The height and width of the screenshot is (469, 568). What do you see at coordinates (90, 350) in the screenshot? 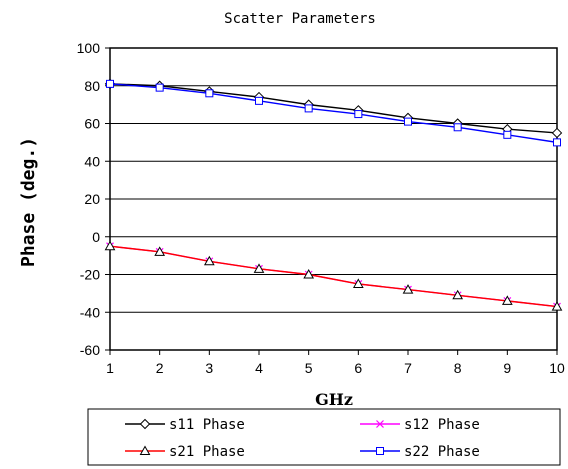
I see `y-tick-label: -60` at bounding box center [90, 350].